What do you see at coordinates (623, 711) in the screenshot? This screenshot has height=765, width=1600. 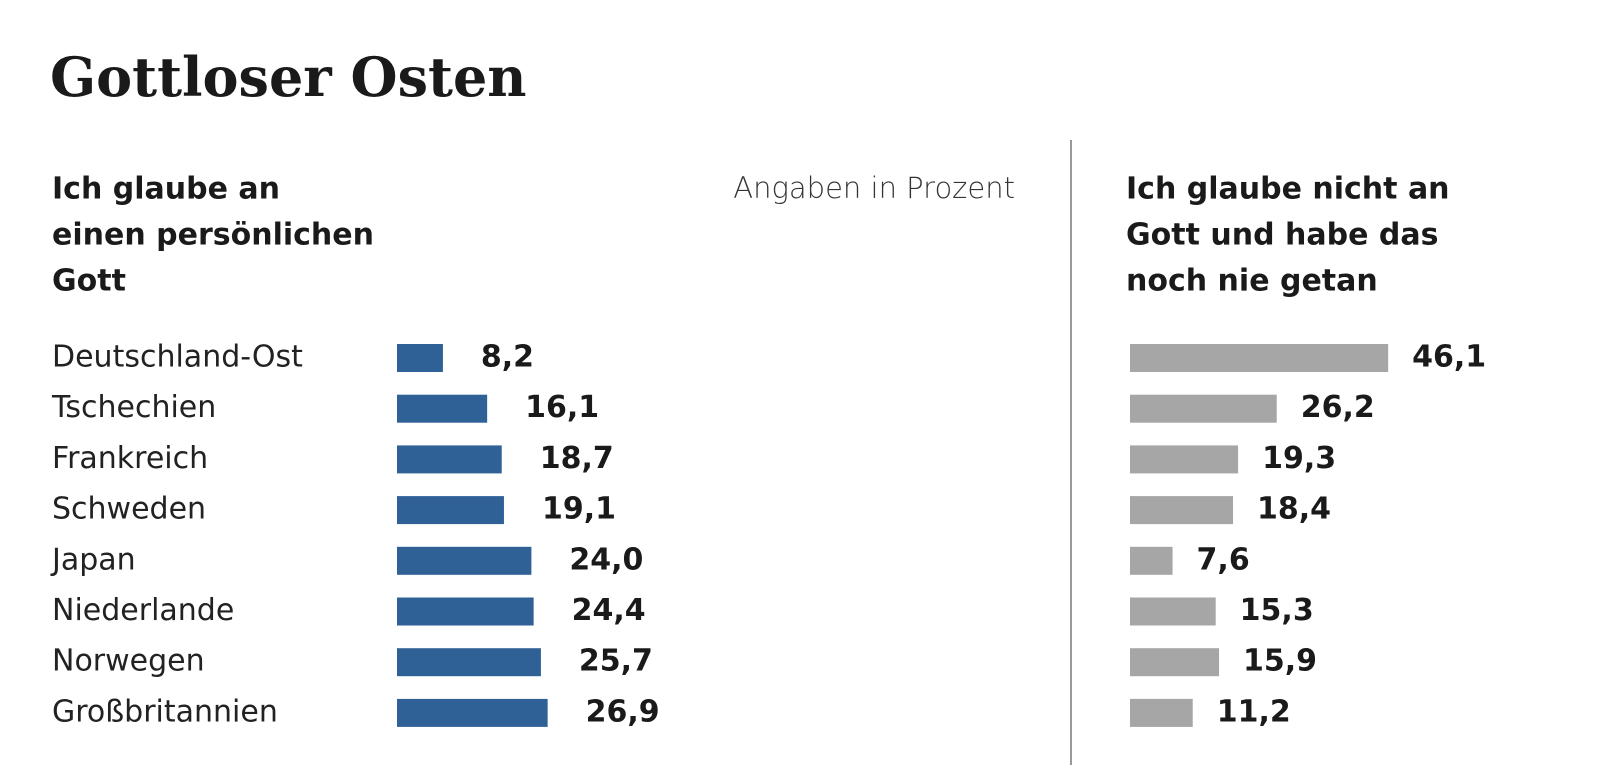 I see `value-label: 26,9` at bounding box center [623, 711].